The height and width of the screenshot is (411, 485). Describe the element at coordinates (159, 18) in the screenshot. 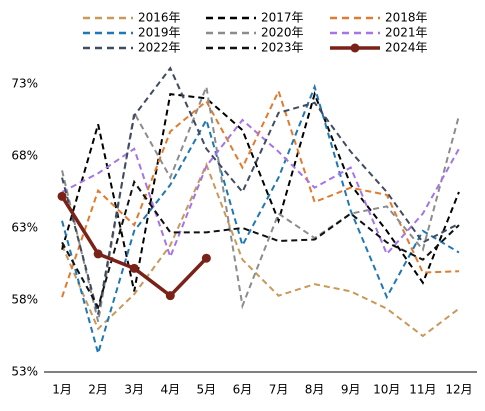

I see `legend-label: 2016年` at that location.